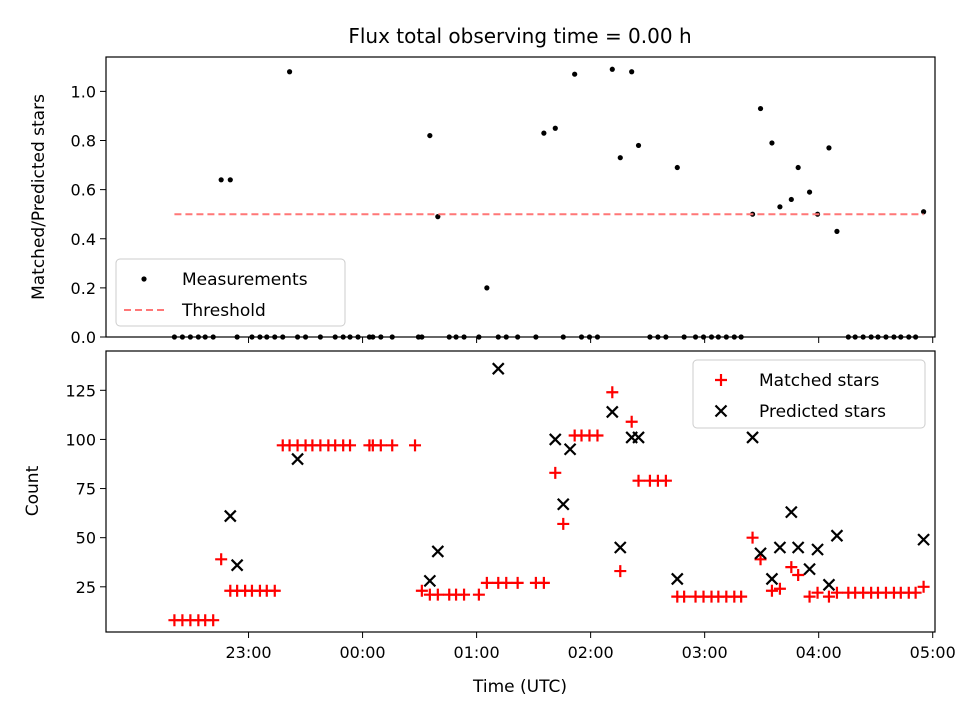 The width and height of the screenshot is (960, 720). What do you see at coordinates (591, 652) in the screenshot?
I see `x-tick-label: 02:00` at bounding box center [591, 652].